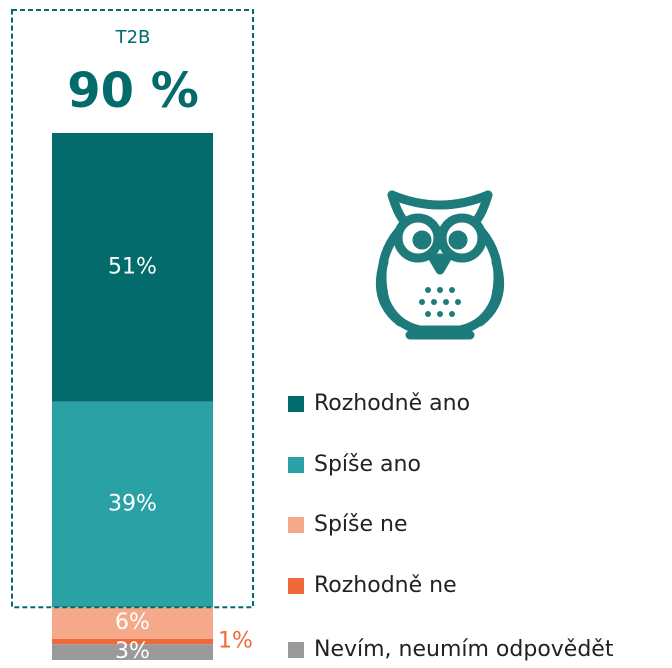 The image size is (672, 668). Describe the element at coordinates (133, 91) in the screenshot. I see `t2b-value: 90 %` at that location.